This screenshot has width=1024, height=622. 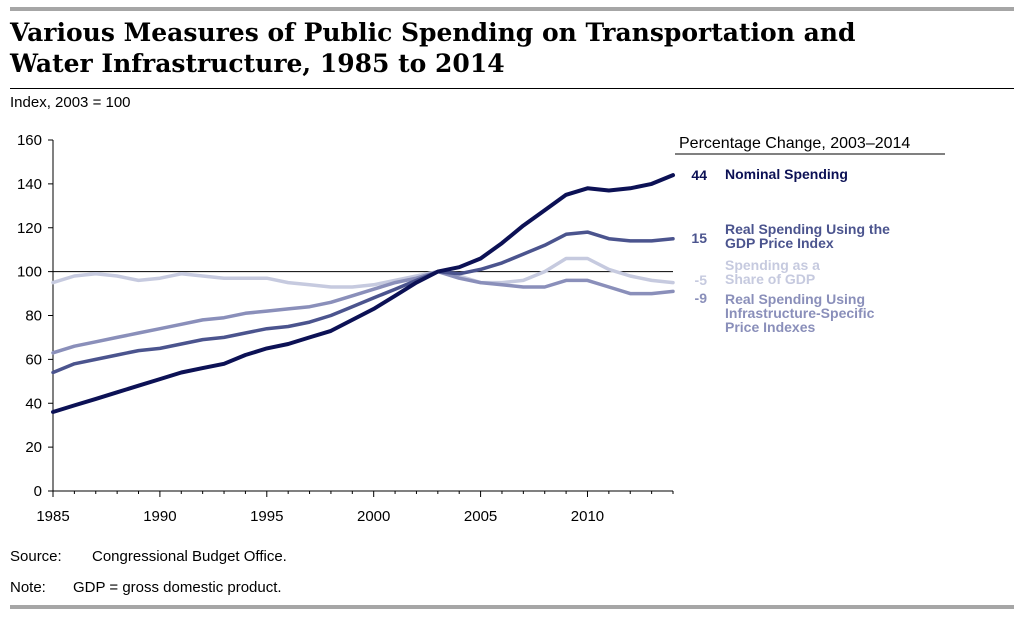 What do you see at coordinates (701, 280) in the screenshot?
I see `legend-change-value: -5` at bounding box center [701, 280].